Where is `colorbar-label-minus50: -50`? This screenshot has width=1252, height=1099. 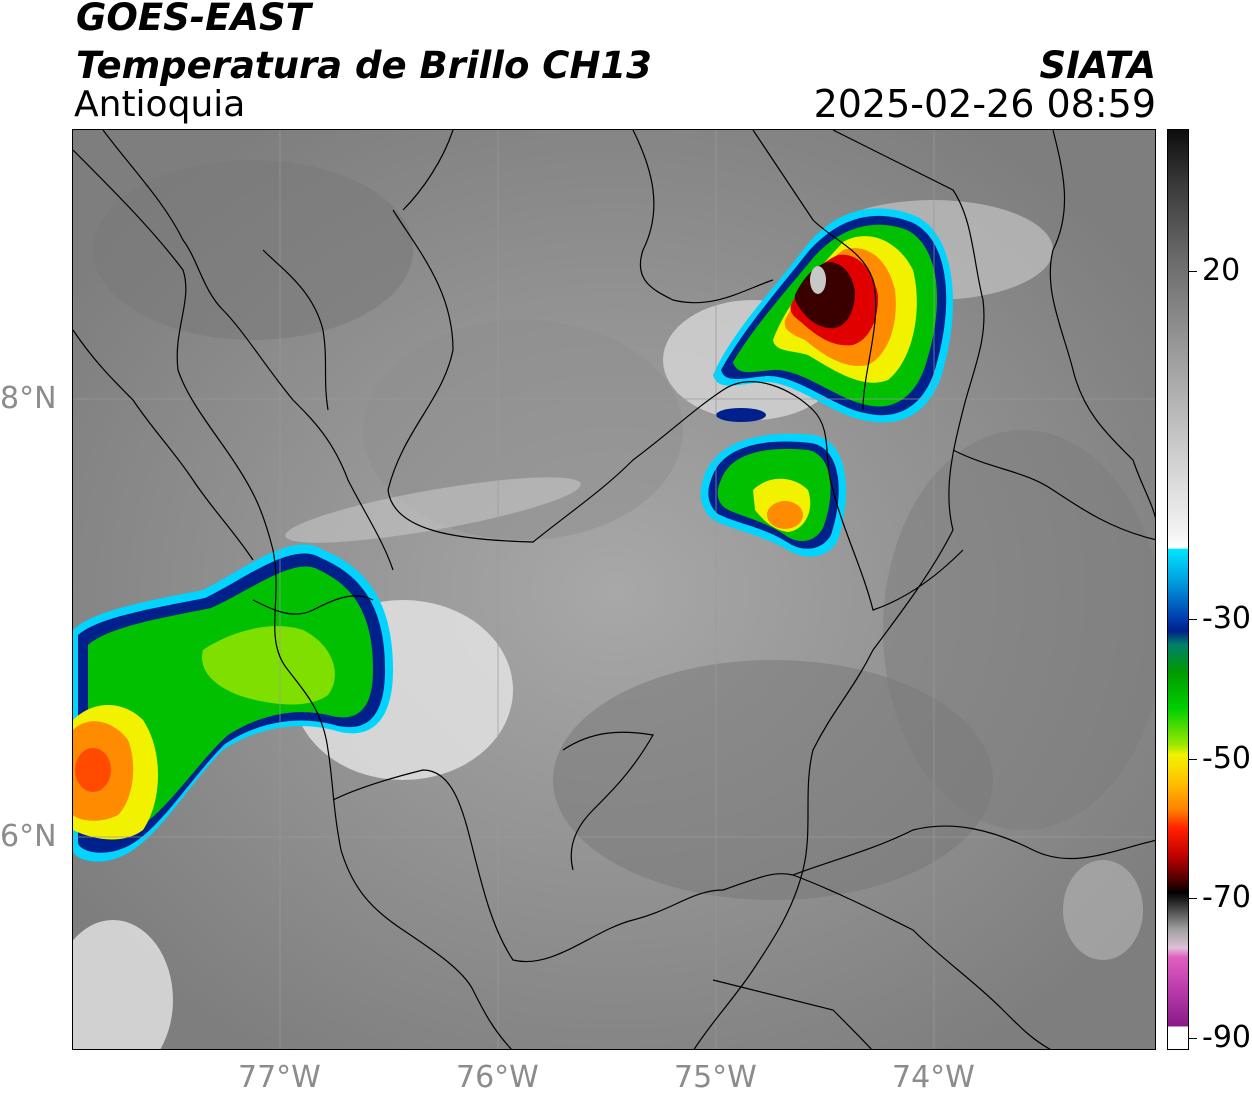
colorbar-label-minus50: -50 is located at coordinates (1226, 758).